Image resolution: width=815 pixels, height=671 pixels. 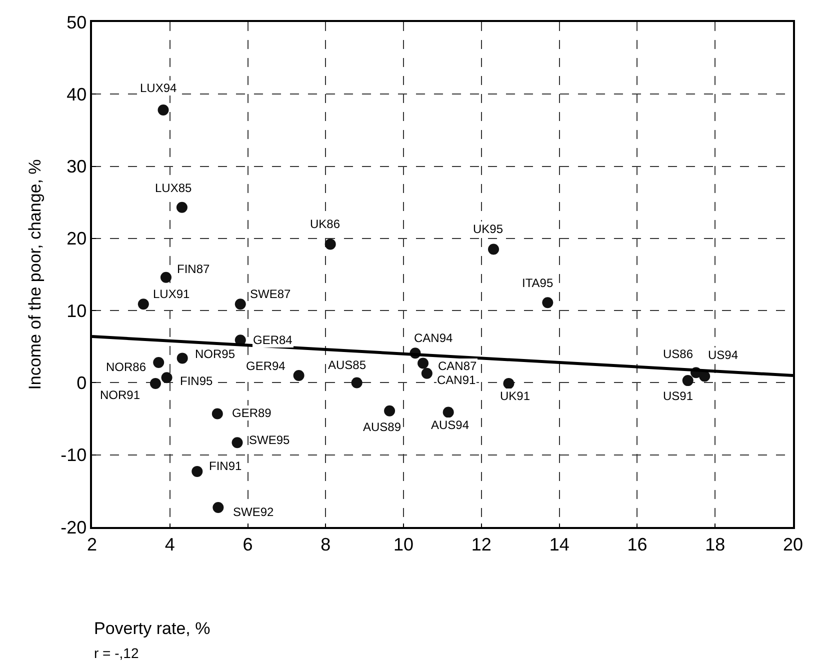 I want to click on x-tick-label: 2, so click(x=92, y=544).